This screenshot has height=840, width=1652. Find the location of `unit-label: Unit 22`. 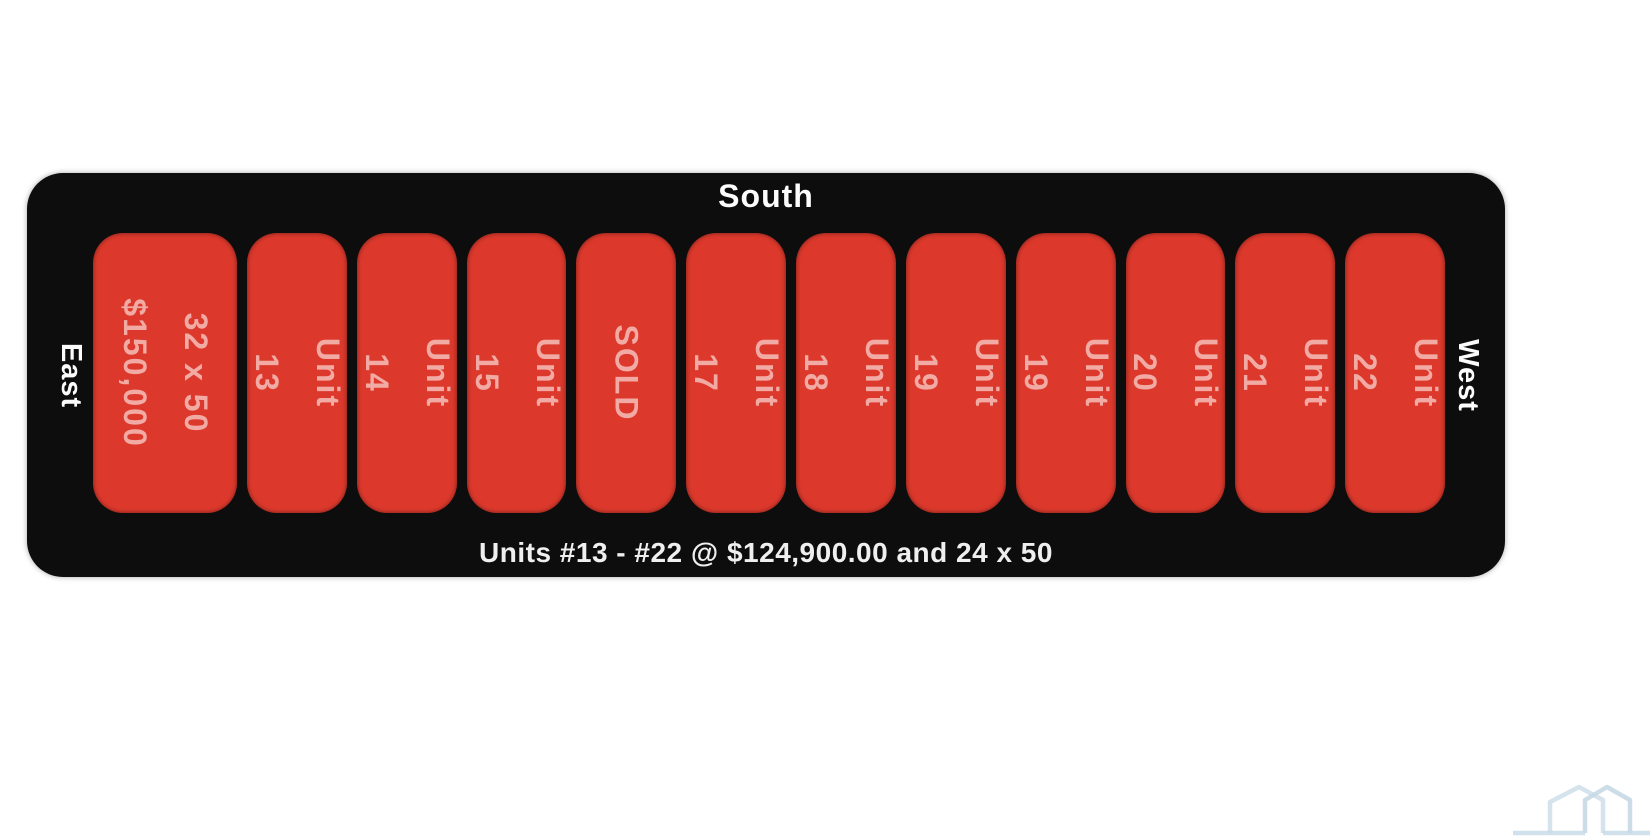

unit-label: Unit 22 is located at coordinates (1395, 373).